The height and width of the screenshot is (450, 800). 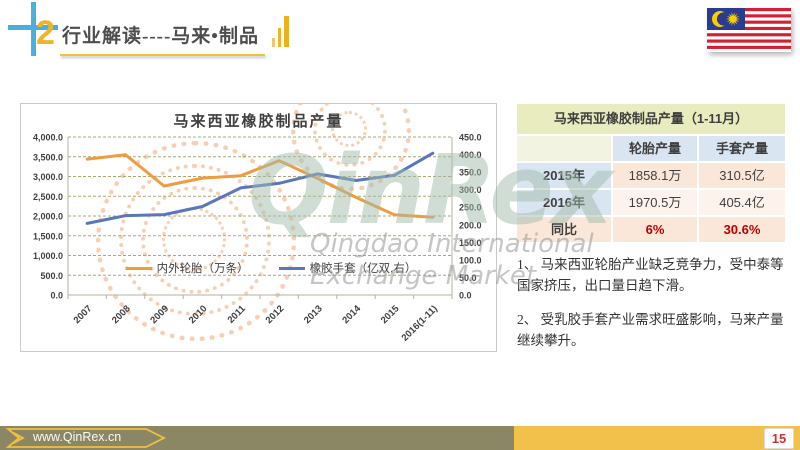 What do you see at coordinates (363, 269) in the screenshot?
I see `legend-label: 橡胶手套（亿双,右）` at bounding box center [363, 269].